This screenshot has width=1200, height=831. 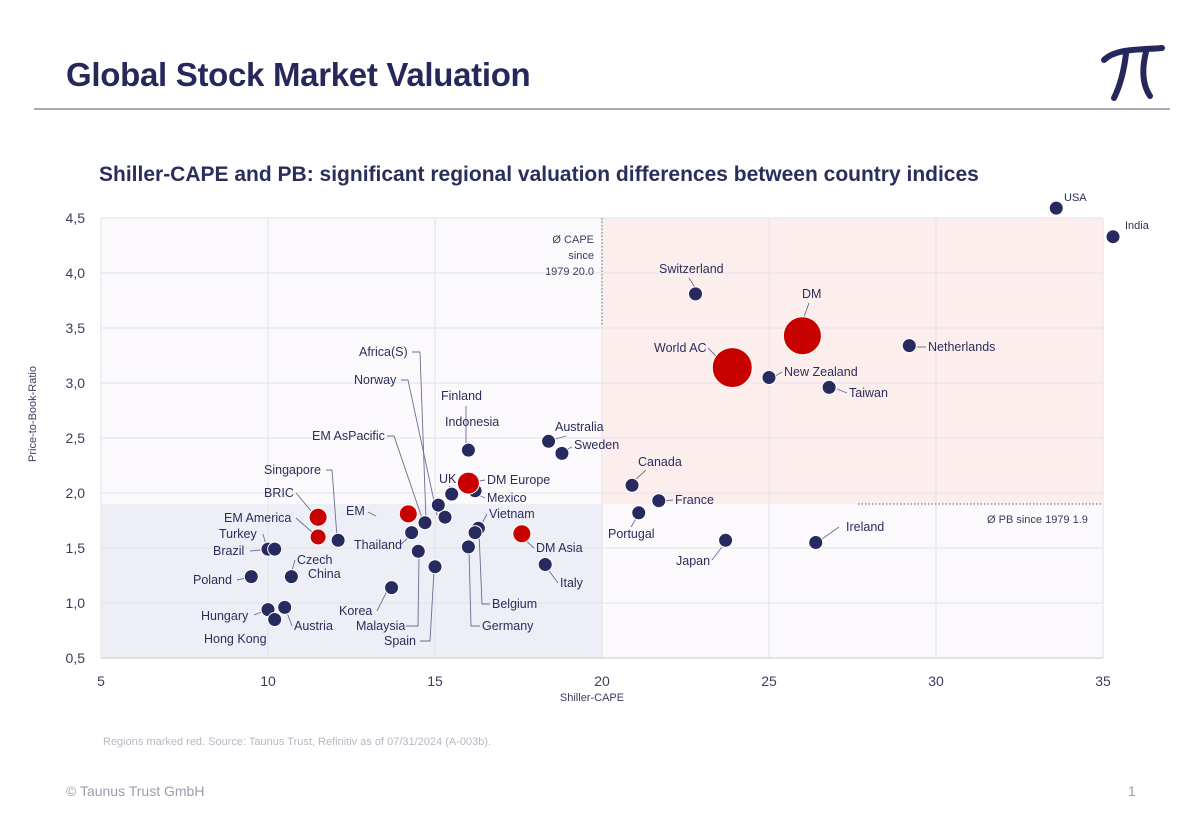 I want to click on x-tick-label: 20, so click(x=602, y=681).